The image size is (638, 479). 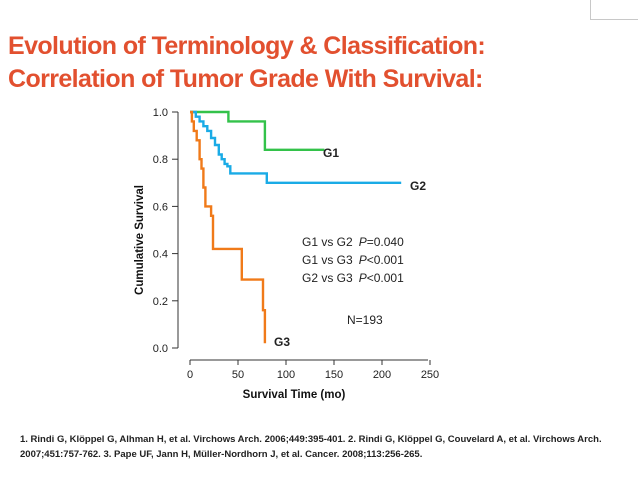 I want to click on x-tick-label: 250, so click(x=430, y=375).